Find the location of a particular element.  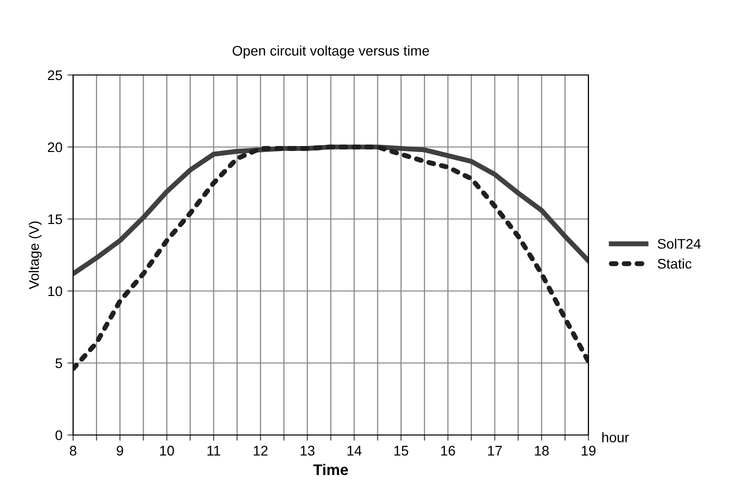

y-tick-label: 5 is located at coordinates (59, 363).